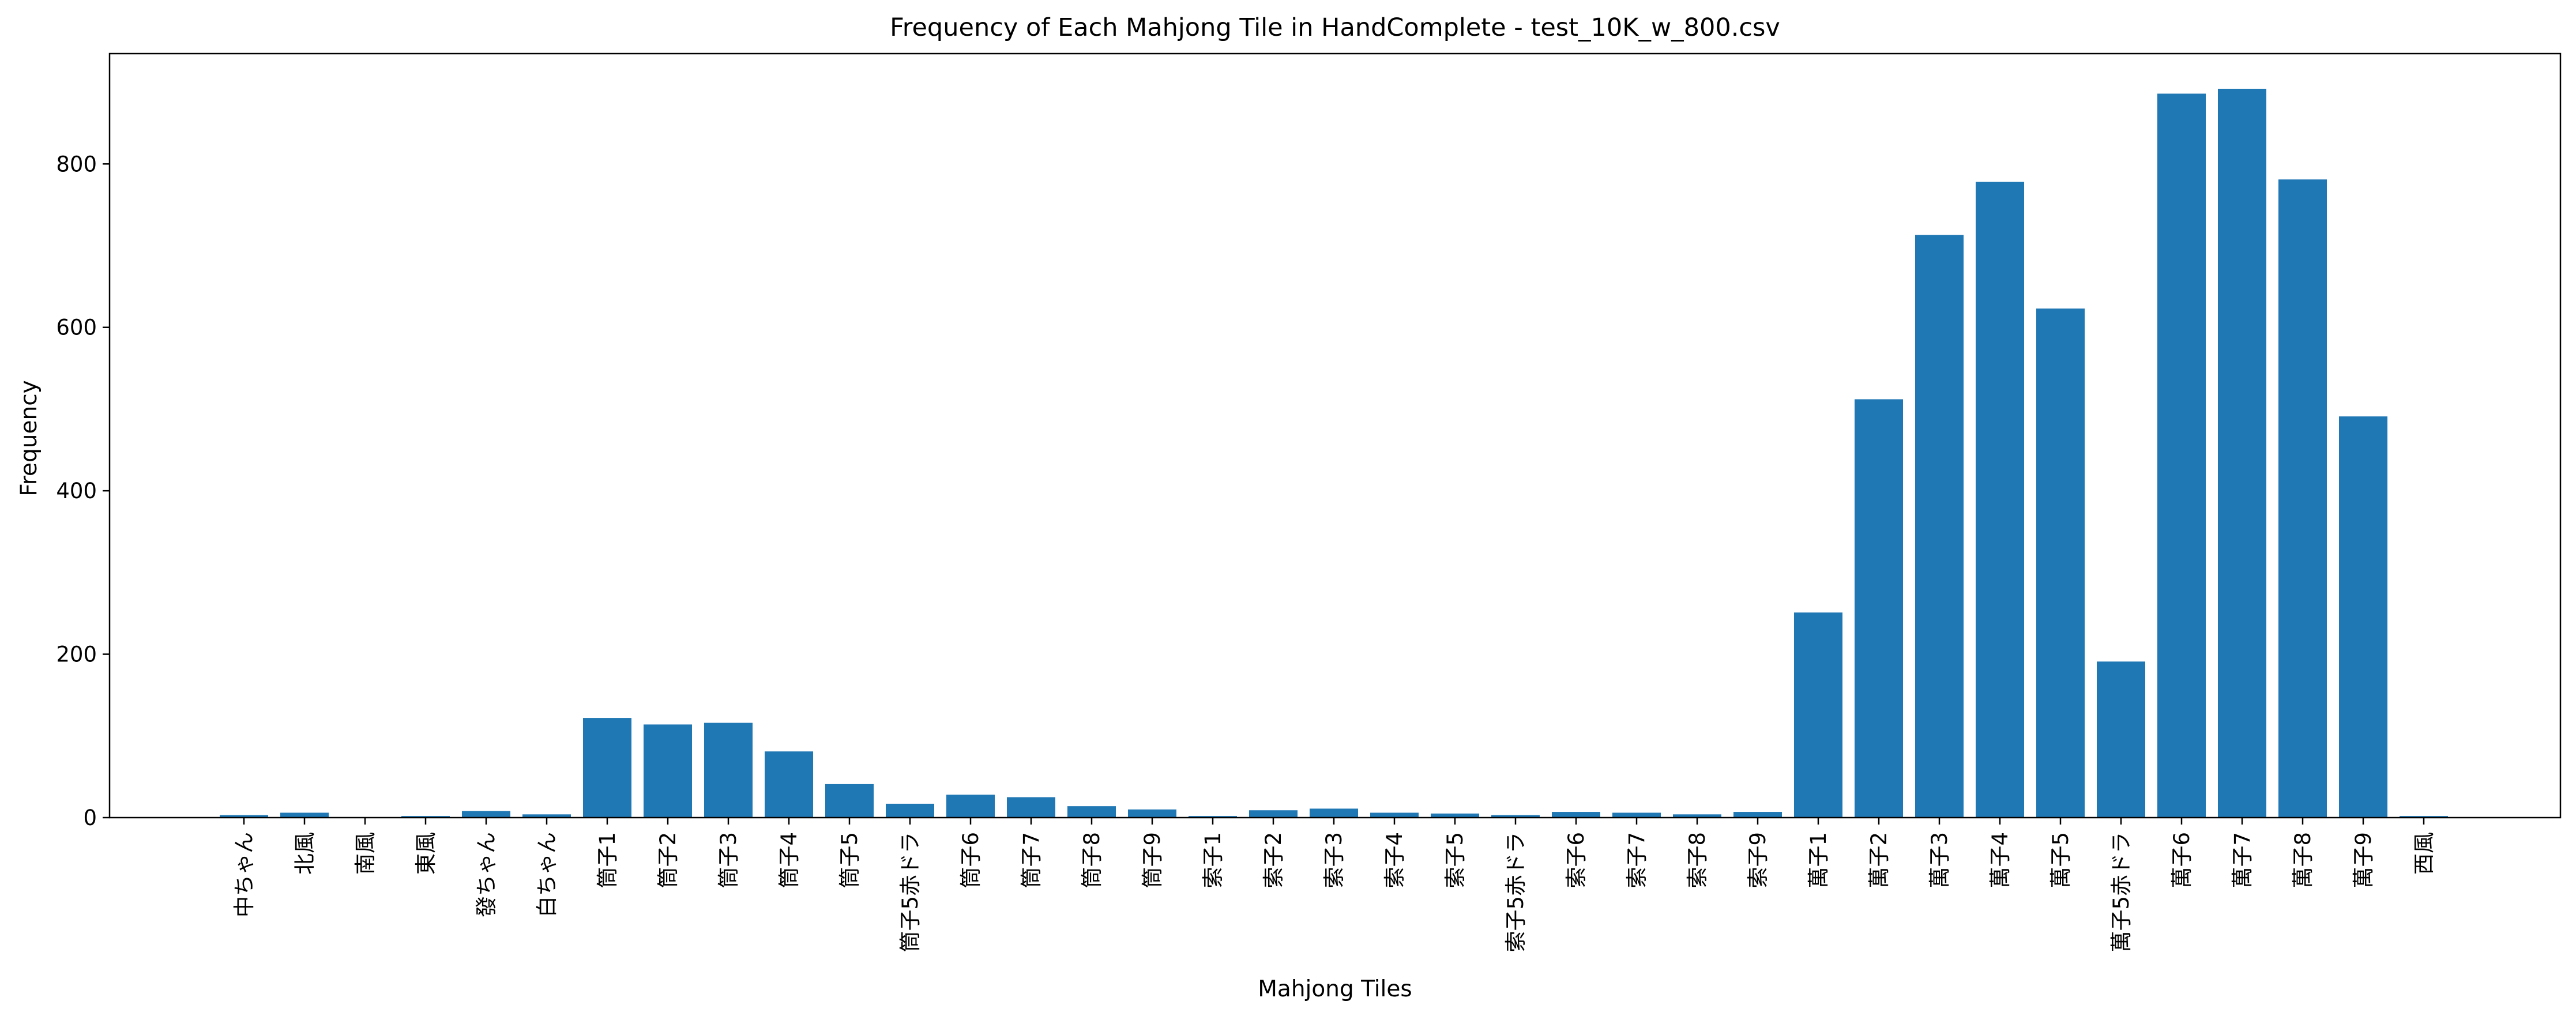 Image resolution: width=2576 pixels, height=1020 pixels. What do you see at coordinates (1213, 860) in the screenshot?
I see `x-tick-label: 索子1` at bounding box center [1213, 860].